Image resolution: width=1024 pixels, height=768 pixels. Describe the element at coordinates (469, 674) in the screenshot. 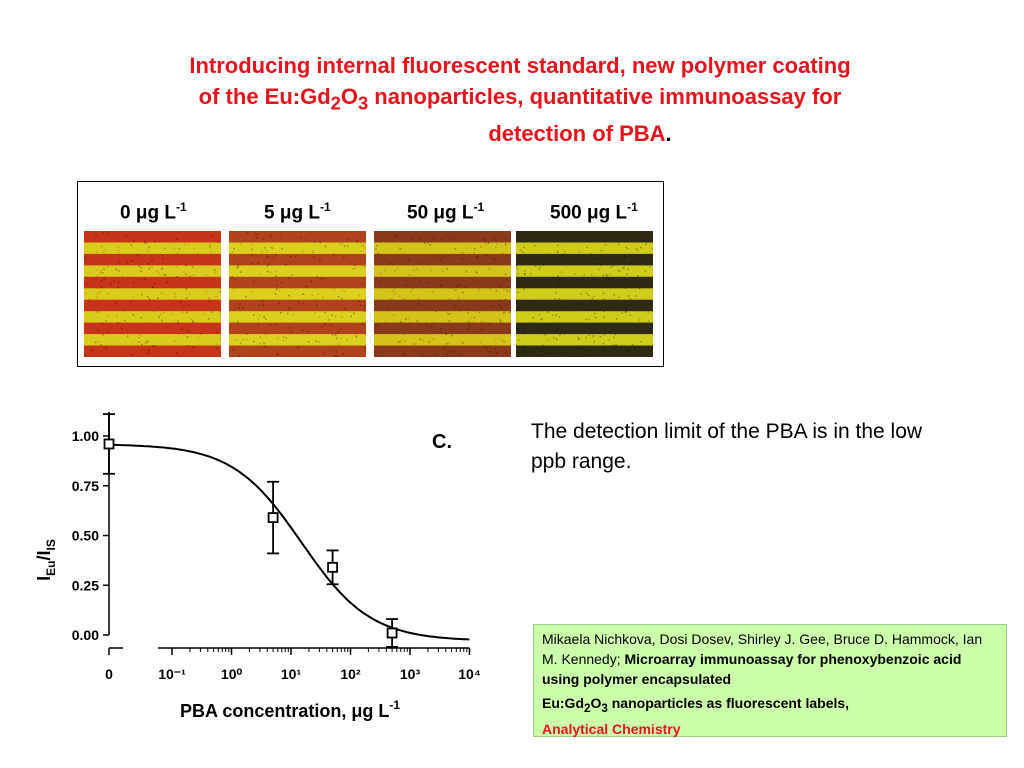

I see `x-tick-label: 10⁴` at that location.